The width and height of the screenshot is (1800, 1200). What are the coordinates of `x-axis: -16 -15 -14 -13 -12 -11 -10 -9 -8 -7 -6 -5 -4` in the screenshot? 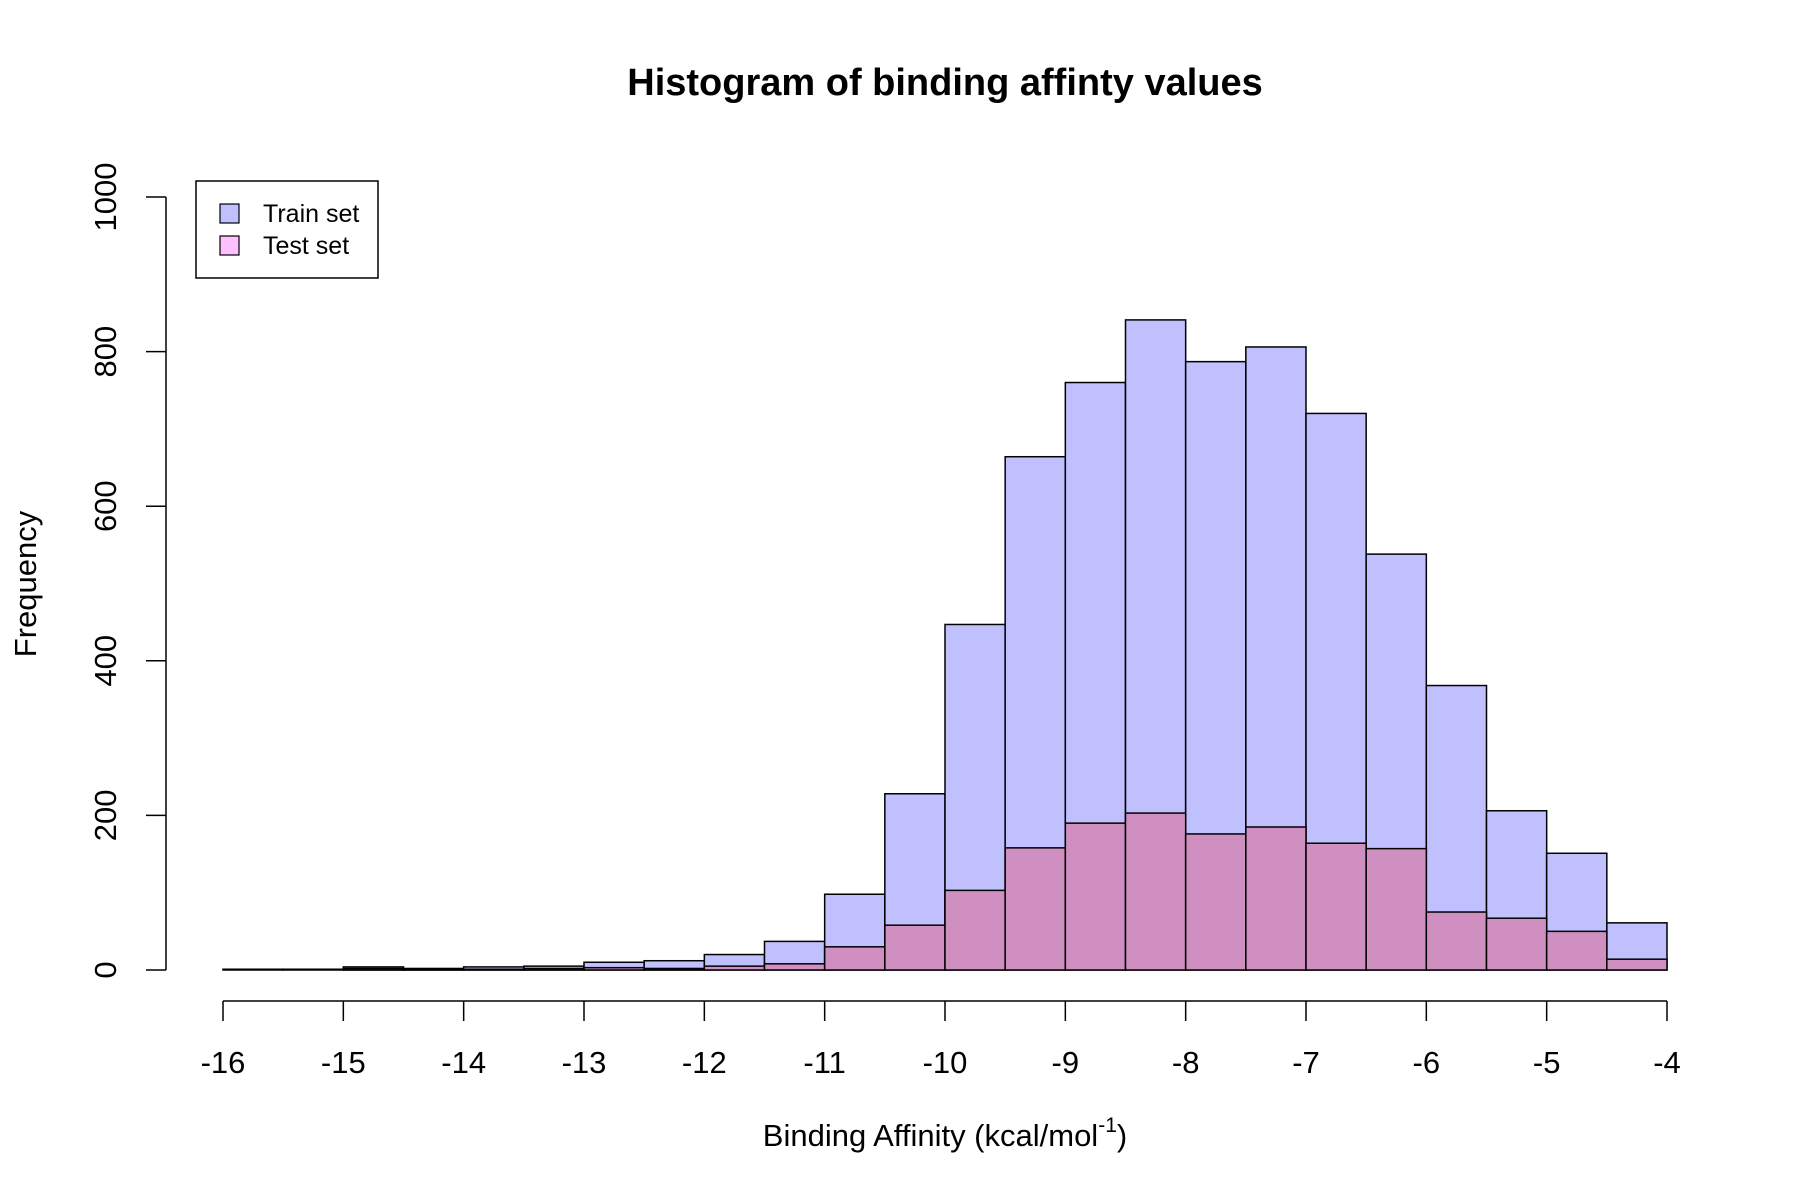 It's located at (941, 1040).